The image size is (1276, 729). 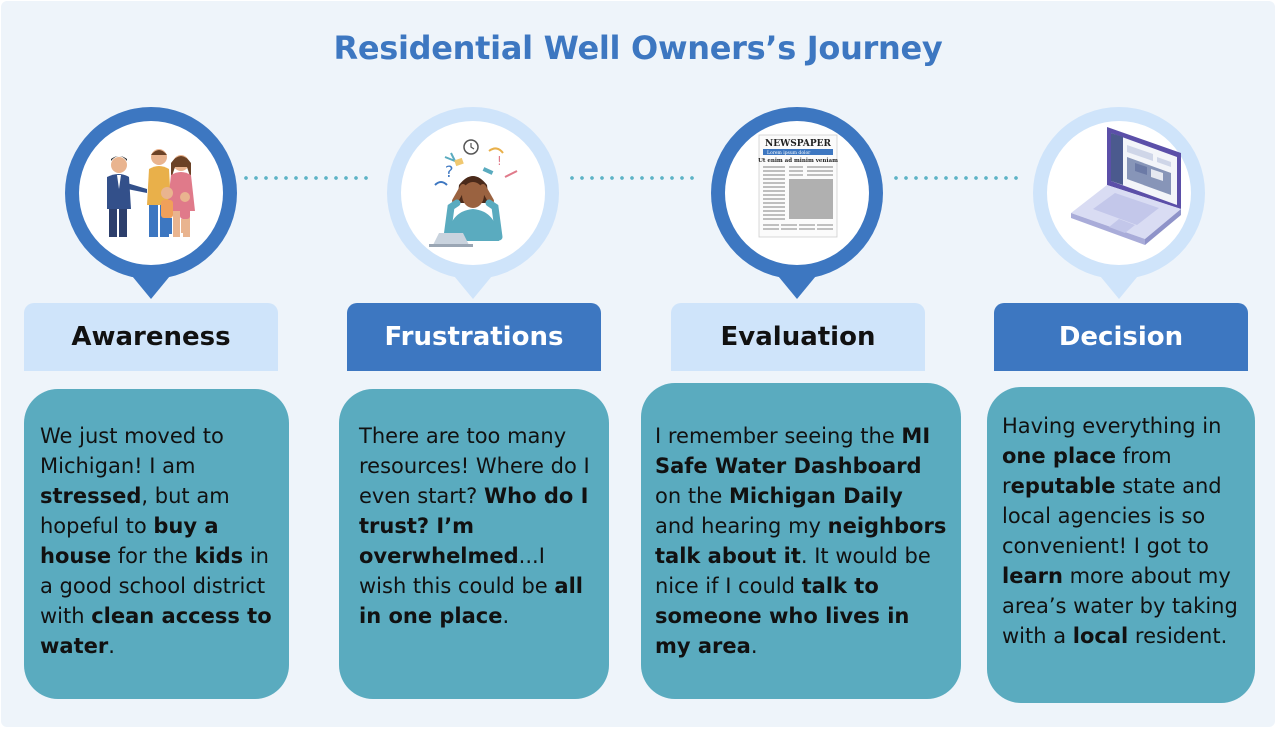 I want to click on awareness-pin, so click(x=151, y=205).